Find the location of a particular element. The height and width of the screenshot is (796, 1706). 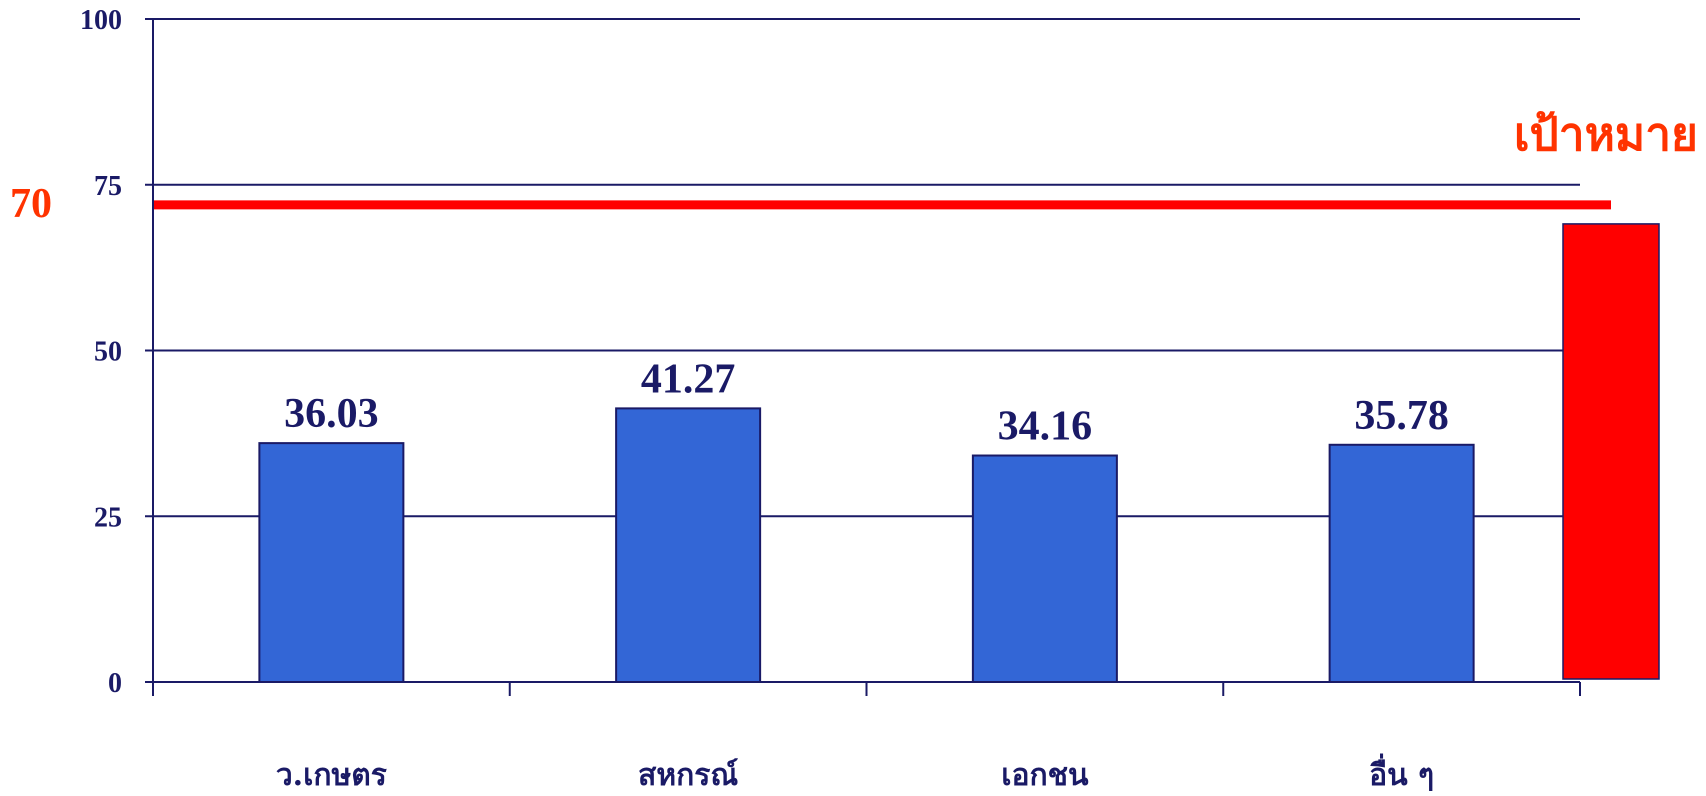

y-tick-label: 0 is located at coordinates (115, 683).